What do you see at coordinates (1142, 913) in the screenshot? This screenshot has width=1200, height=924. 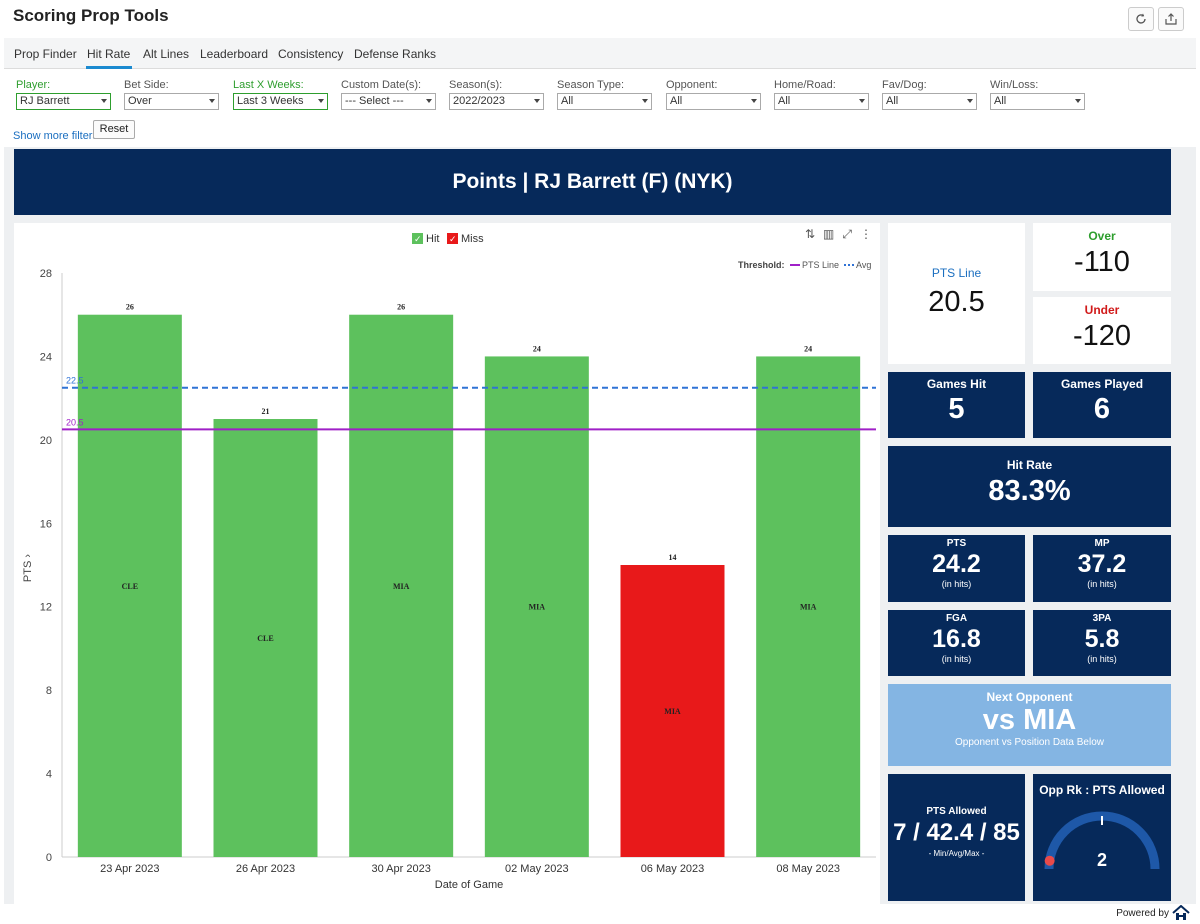 I see `powered-by-label: Powered by` at bounding box center [1142, 913].